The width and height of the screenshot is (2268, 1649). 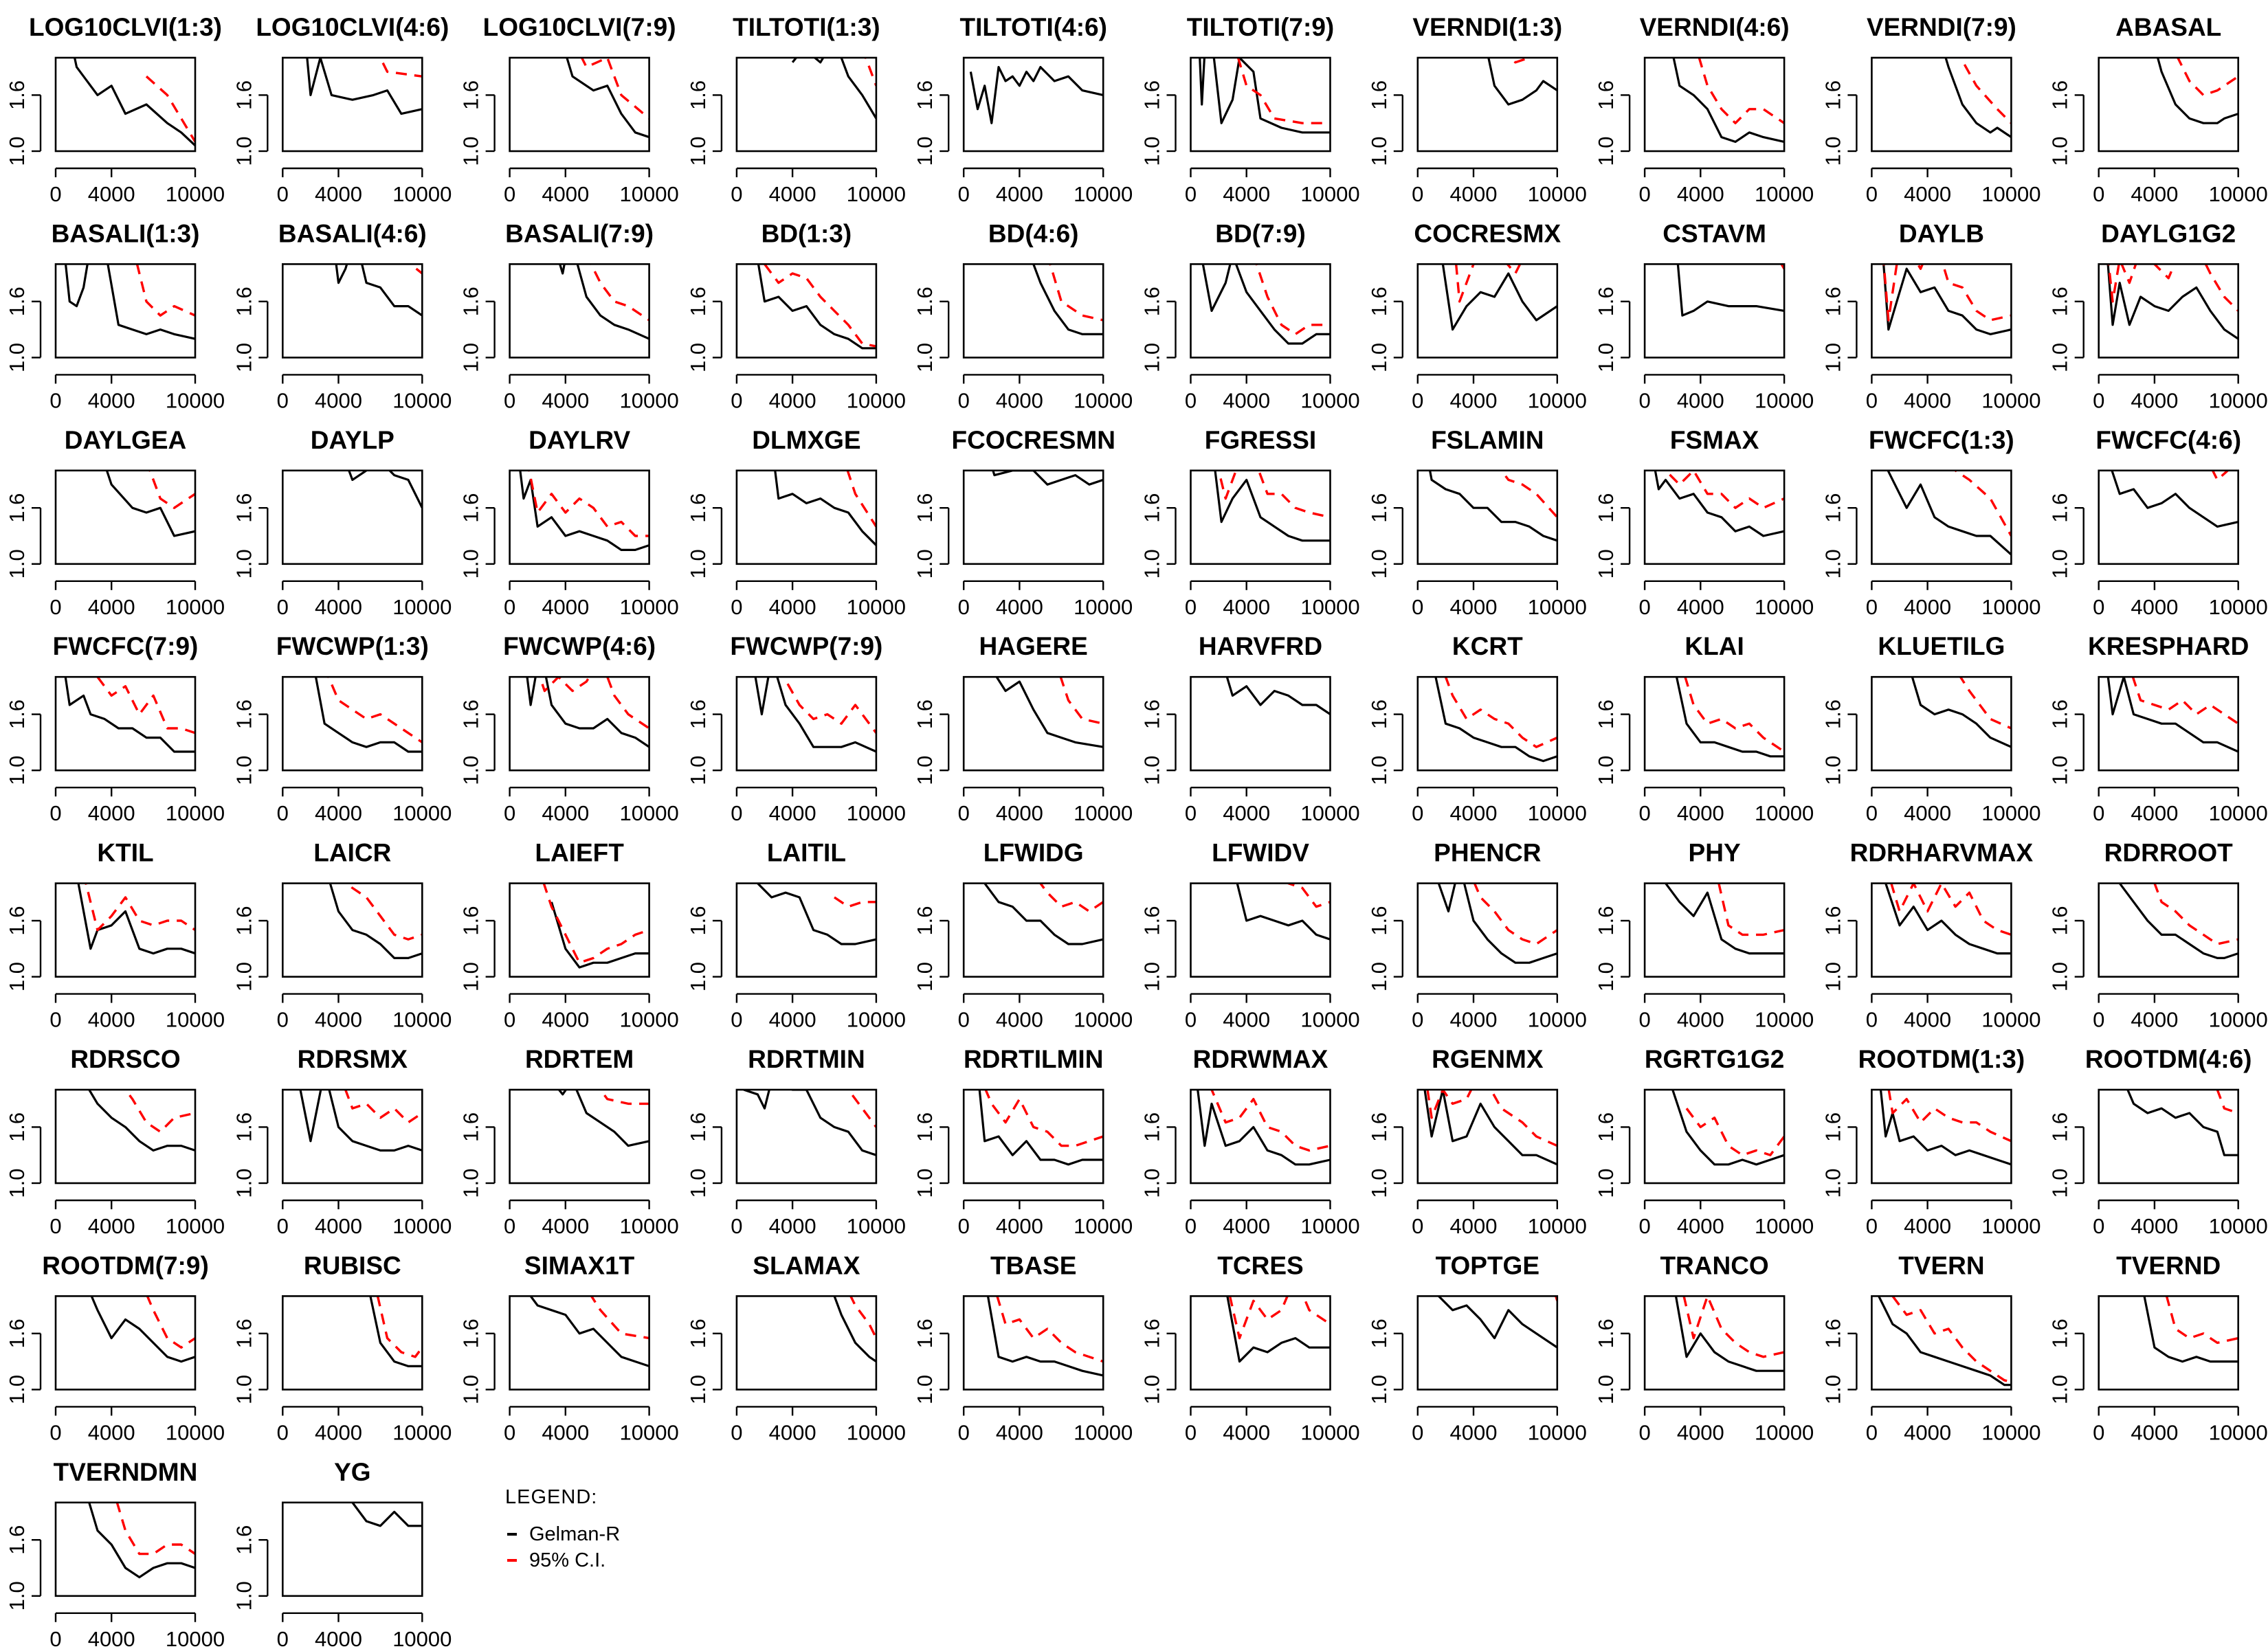 What do you see at coordinates (1941, 440) in the screenshot?
I see `panel-title: FWCFC(1:3)` at bounding box center [1941, 440].